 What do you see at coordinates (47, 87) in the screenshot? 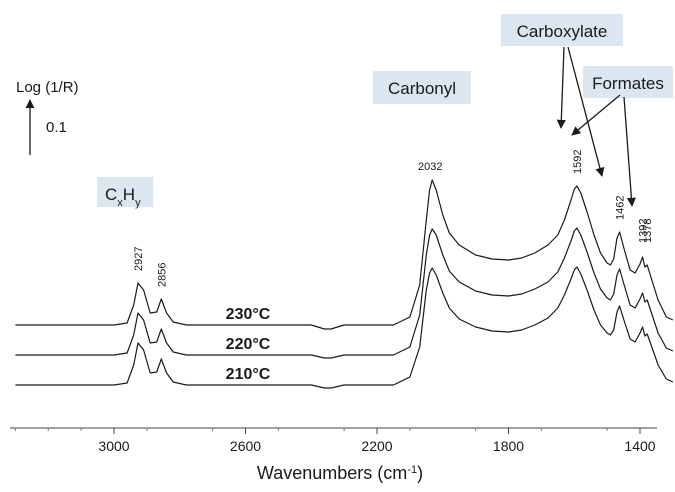
I see `y-axis-label: Log (1/R)` at bounding box center [47, 87].